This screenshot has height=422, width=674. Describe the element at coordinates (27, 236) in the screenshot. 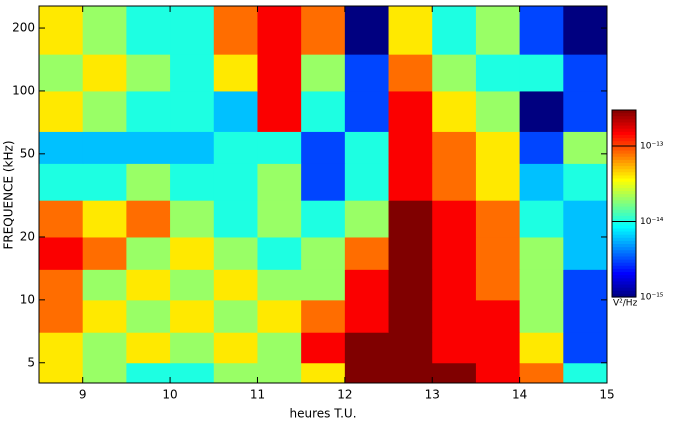

I see `y-tick-label: 20` at that location.